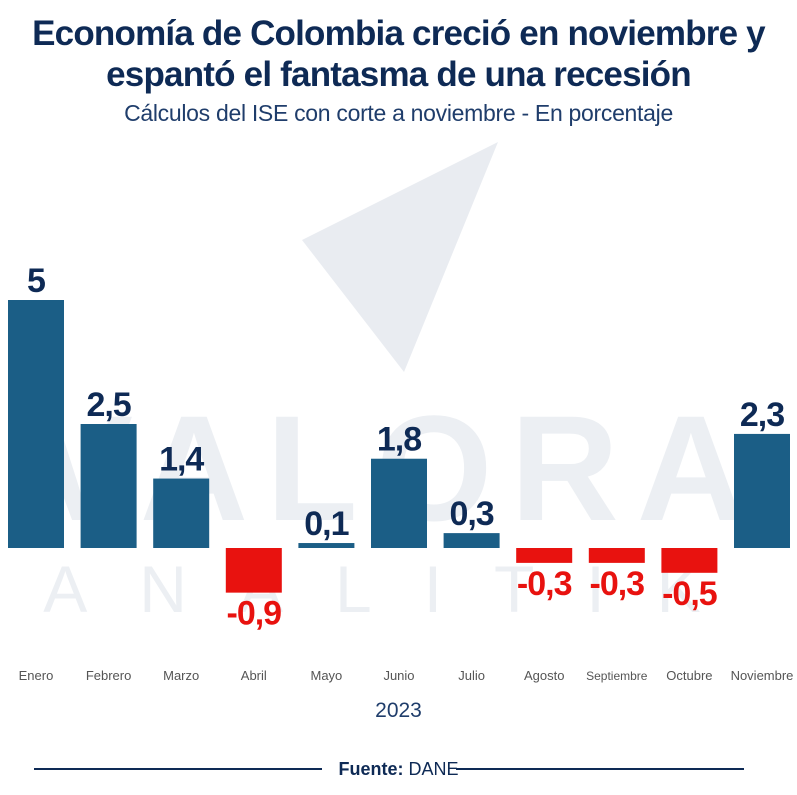 This screenshot has height=795, width=797. Describe the element at coordinates (253, 570) in the screenshot. I see `bar-abril` at that location.